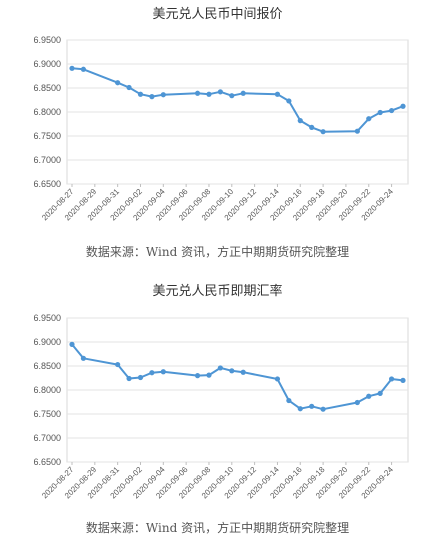 Image resolution: width=435 pixels, height=537 pixels. What do you see at coordinates (217, 252) in the screenshot?
I see `chart-1-source-note: 数据来源：Wind 资讯，方正中期期货研究院整理` at bounding box center [217, 252].